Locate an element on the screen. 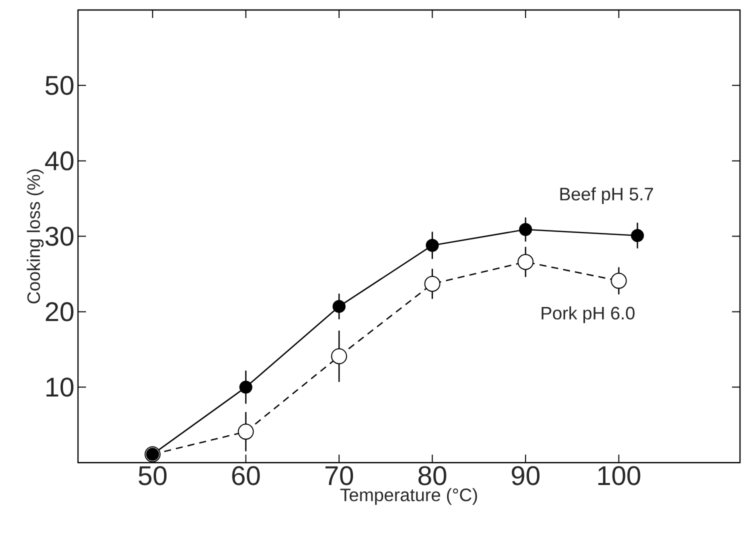 The image size is (742, 533). x-axis-title: Temperature (°C) is located at coordinates (408, 496).